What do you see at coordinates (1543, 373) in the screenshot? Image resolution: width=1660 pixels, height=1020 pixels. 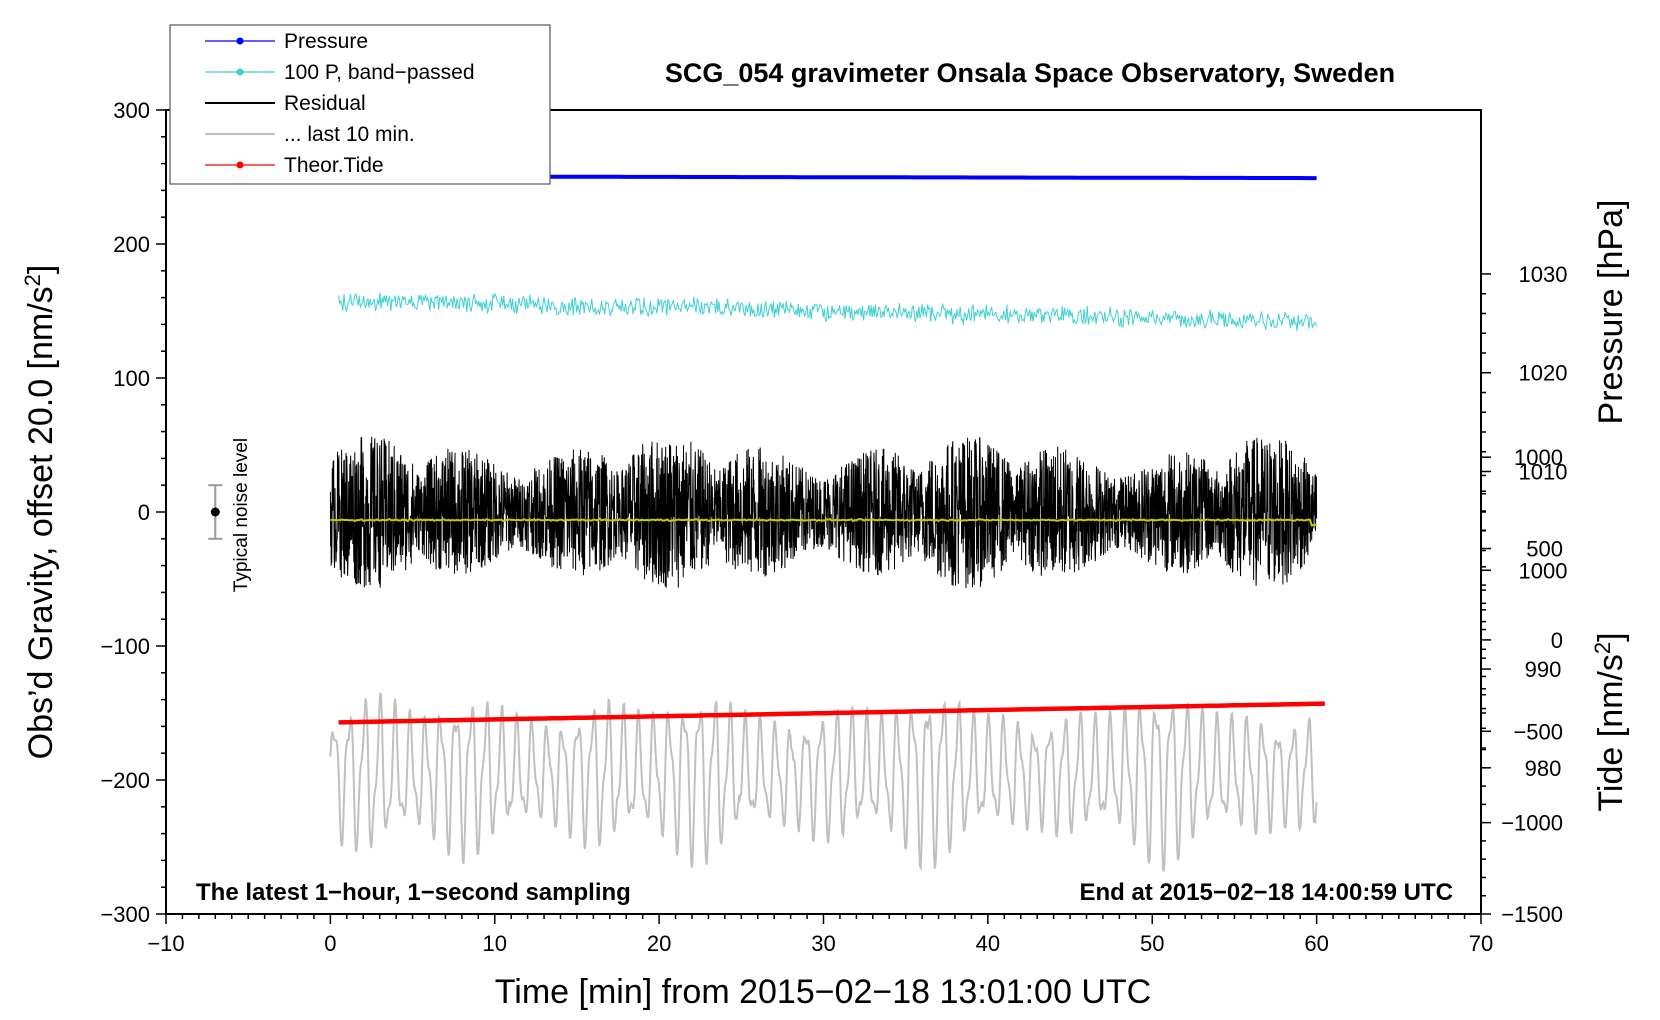 I see `pressure-tick-label: 1020` at bounding box center [1543, 373].